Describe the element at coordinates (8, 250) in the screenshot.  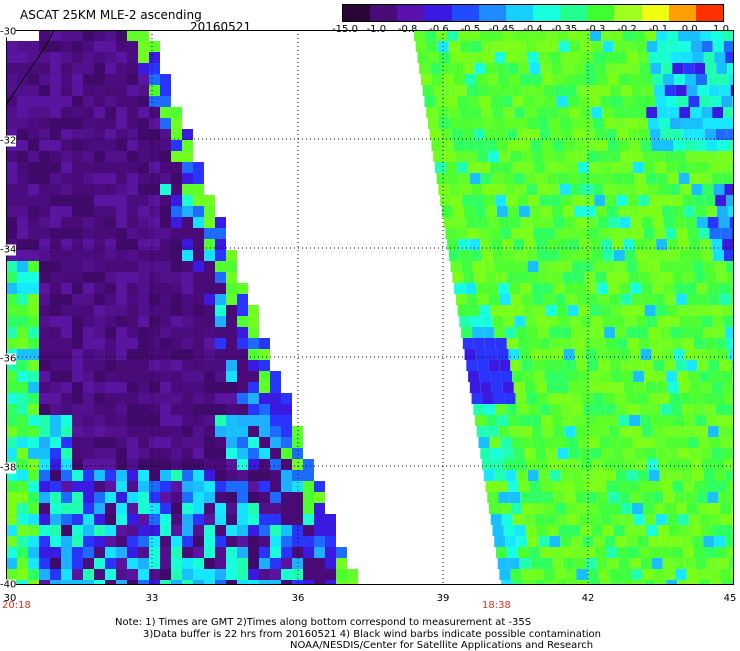
I see `y-tick-label: -34` at that location.